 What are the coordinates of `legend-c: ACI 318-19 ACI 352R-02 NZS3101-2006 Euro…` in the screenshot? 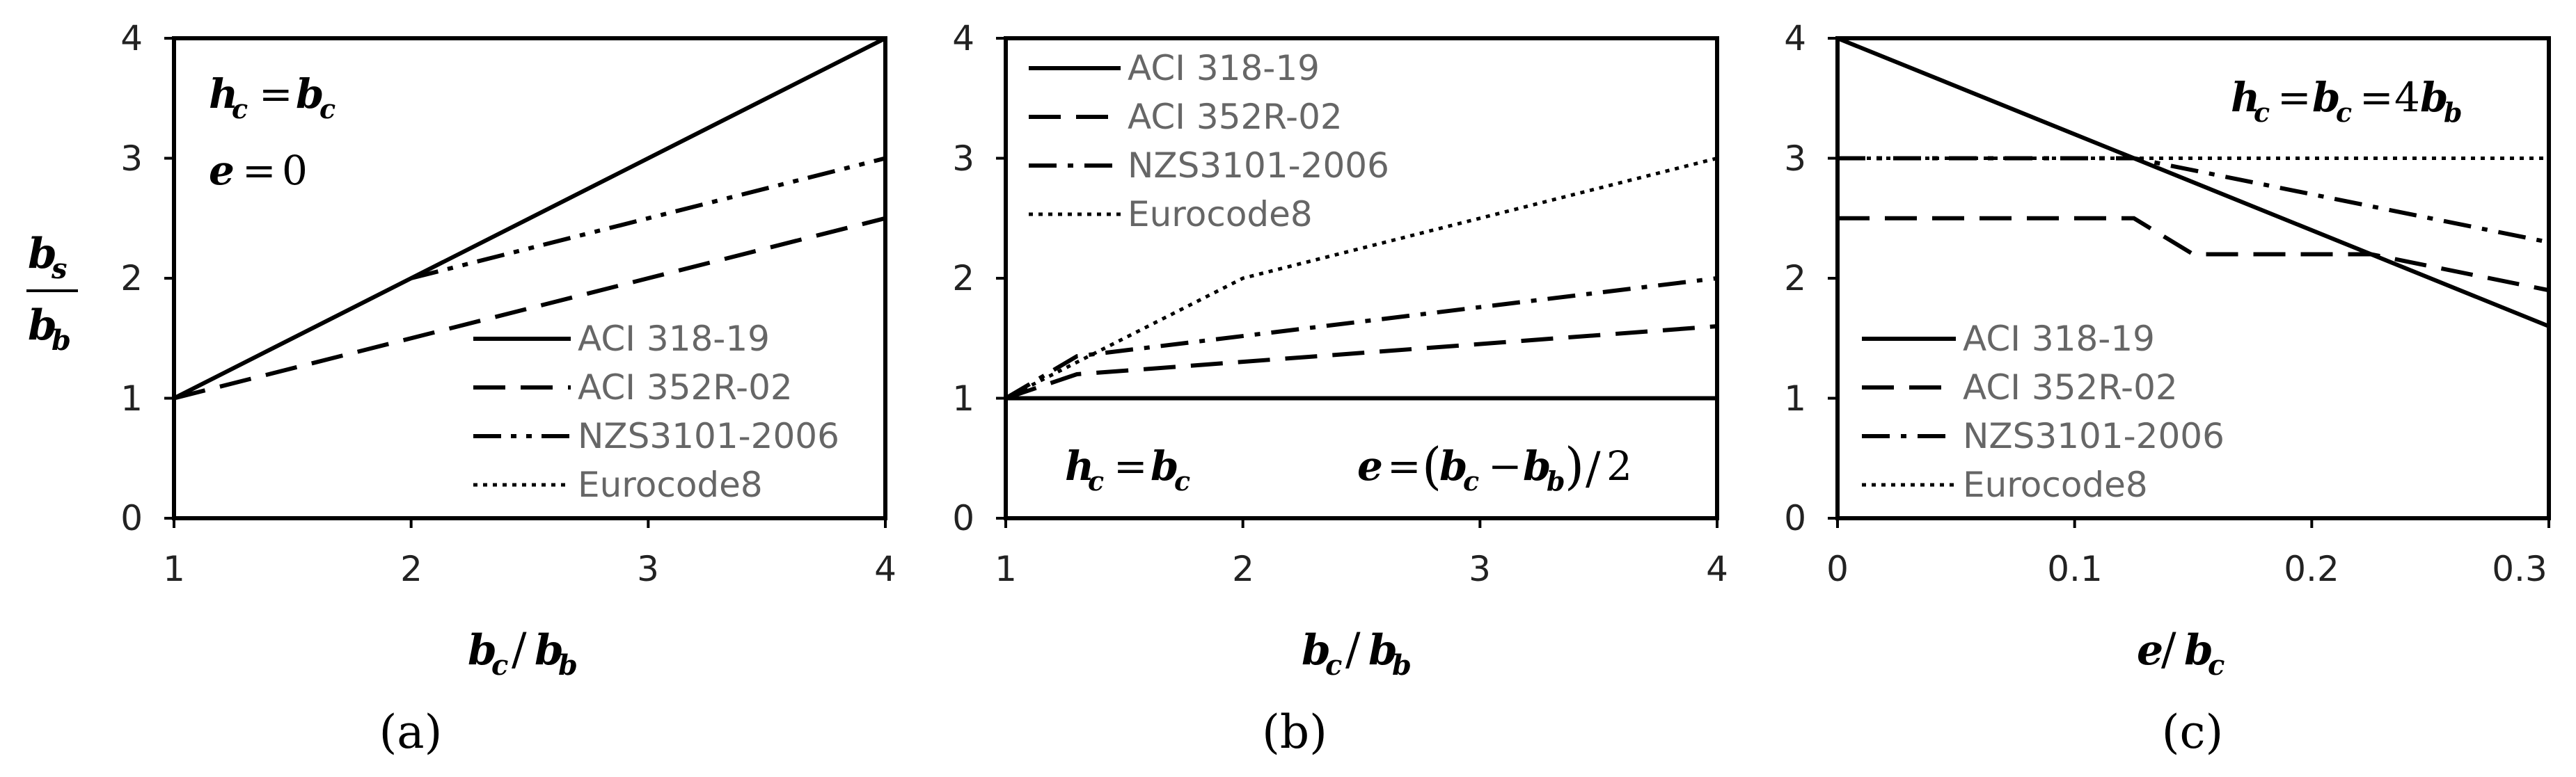 It's located at (2043, 412).